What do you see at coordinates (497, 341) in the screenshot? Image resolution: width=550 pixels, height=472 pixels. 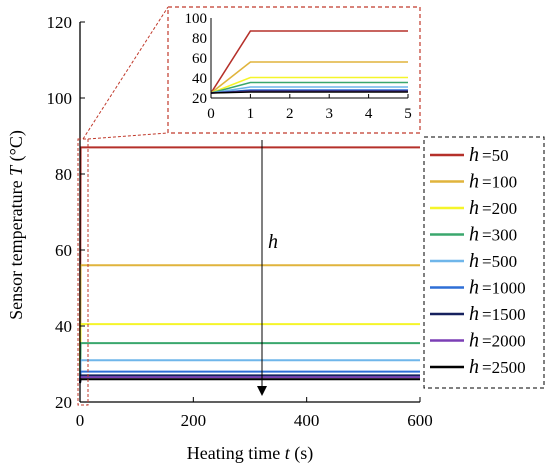 I see `legend-label-7: h =2000` at bounding box center [497, 341].